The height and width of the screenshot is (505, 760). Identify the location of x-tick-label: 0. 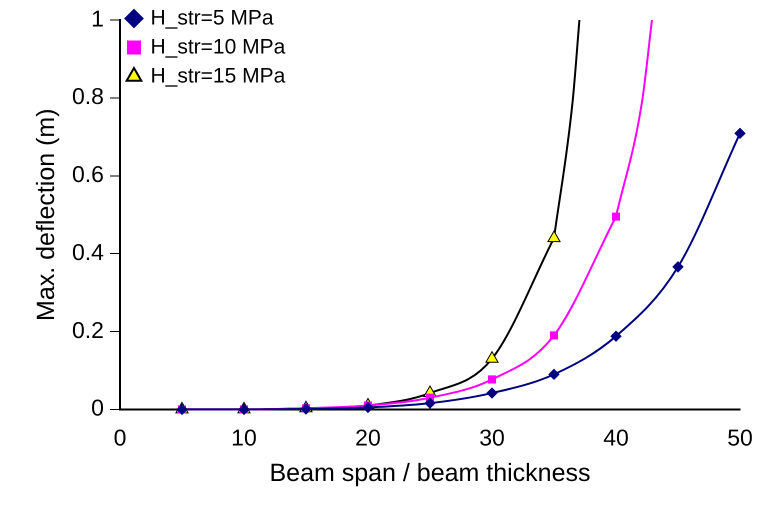
(120, 437).